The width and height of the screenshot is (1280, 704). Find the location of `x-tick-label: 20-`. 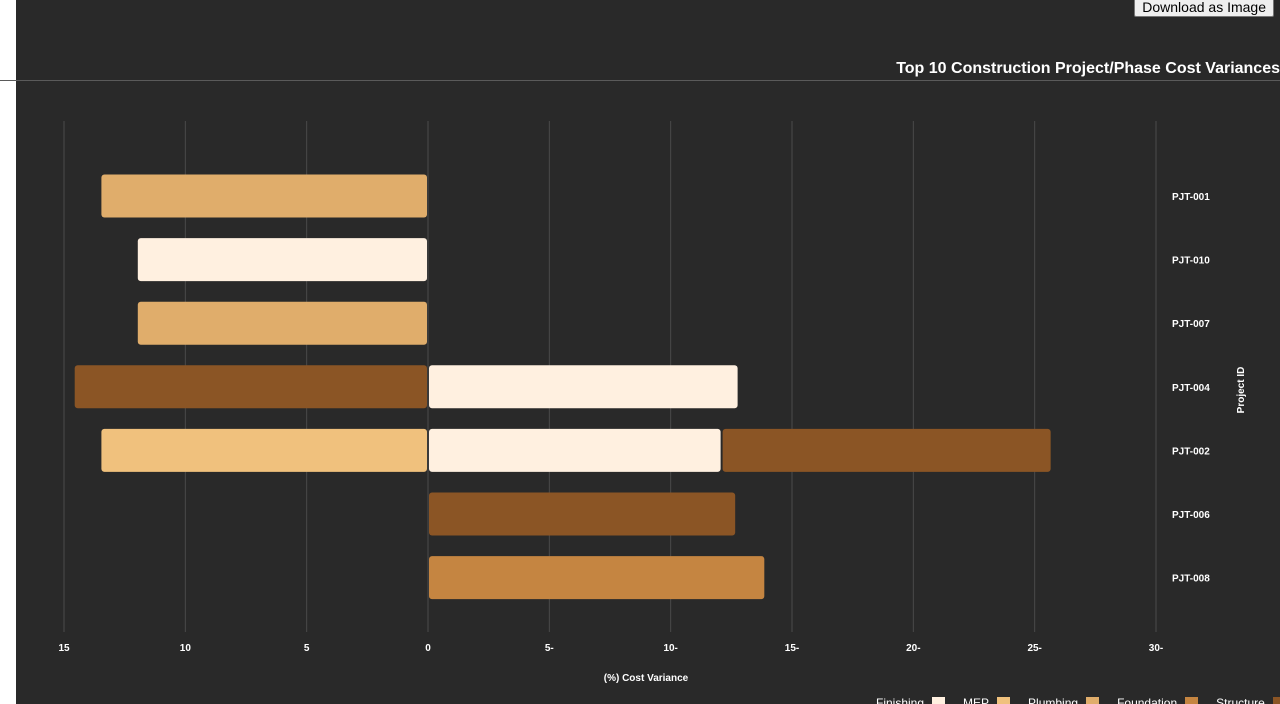

x-tick-label: 20- is located at coordinates (913, 648).